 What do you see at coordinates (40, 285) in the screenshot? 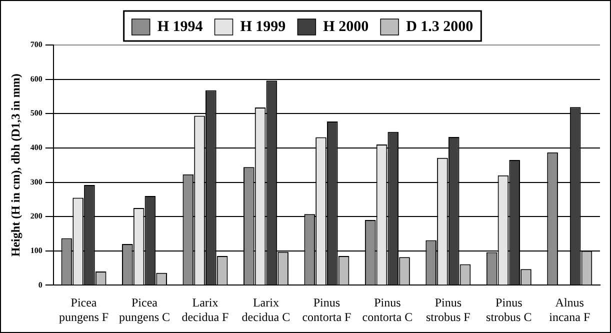
I see `y-tick-label: 0` at bounding box center [40, 285].